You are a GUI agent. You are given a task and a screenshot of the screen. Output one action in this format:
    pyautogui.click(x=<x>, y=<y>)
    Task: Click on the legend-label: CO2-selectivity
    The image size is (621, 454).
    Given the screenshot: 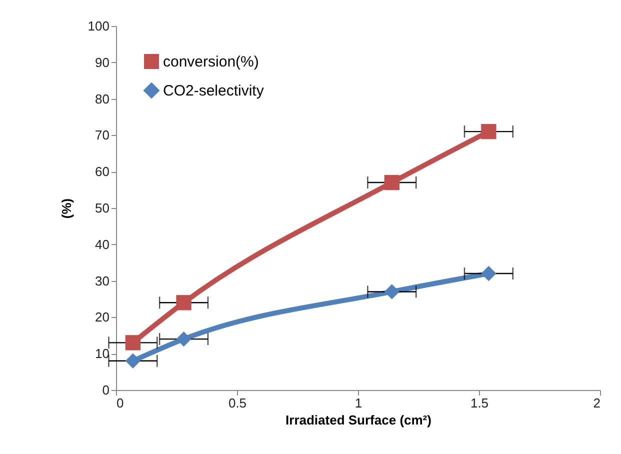 What is the action you would take?
    pyautogui.click(x=213, y=91)
    